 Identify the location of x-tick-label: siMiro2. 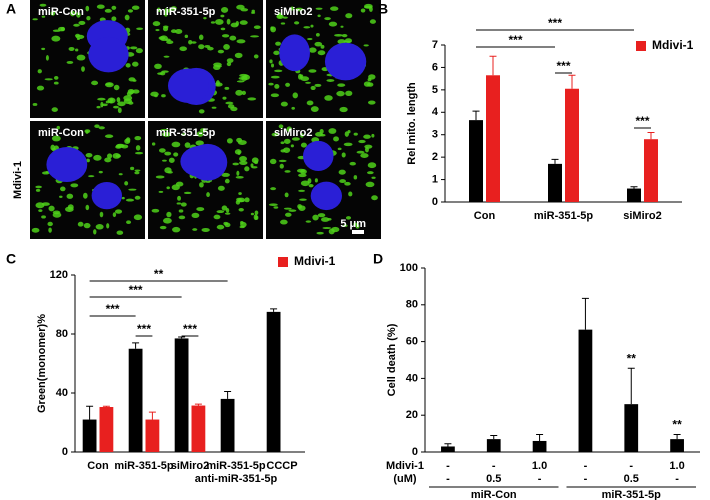
(190, 466).